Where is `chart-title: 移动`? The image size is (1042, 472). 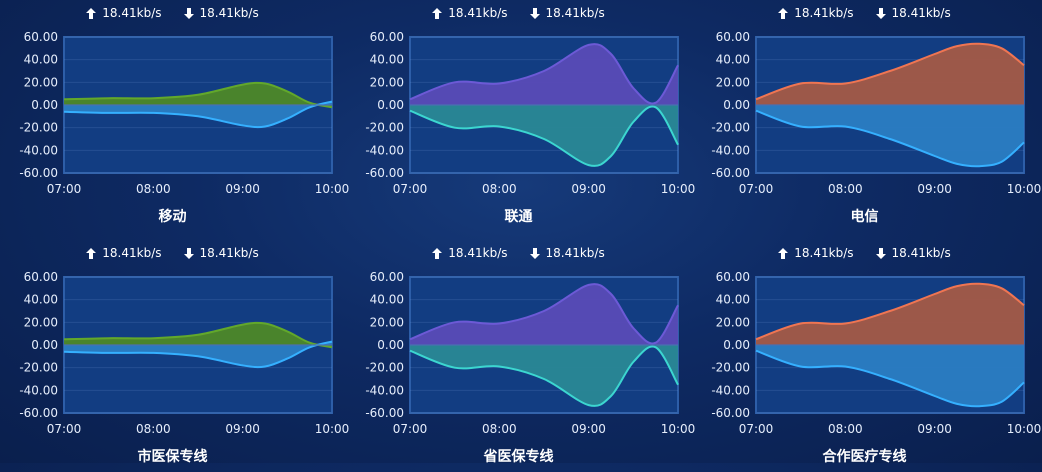 chart-title: 移动 is located at coordinates (172, 217).